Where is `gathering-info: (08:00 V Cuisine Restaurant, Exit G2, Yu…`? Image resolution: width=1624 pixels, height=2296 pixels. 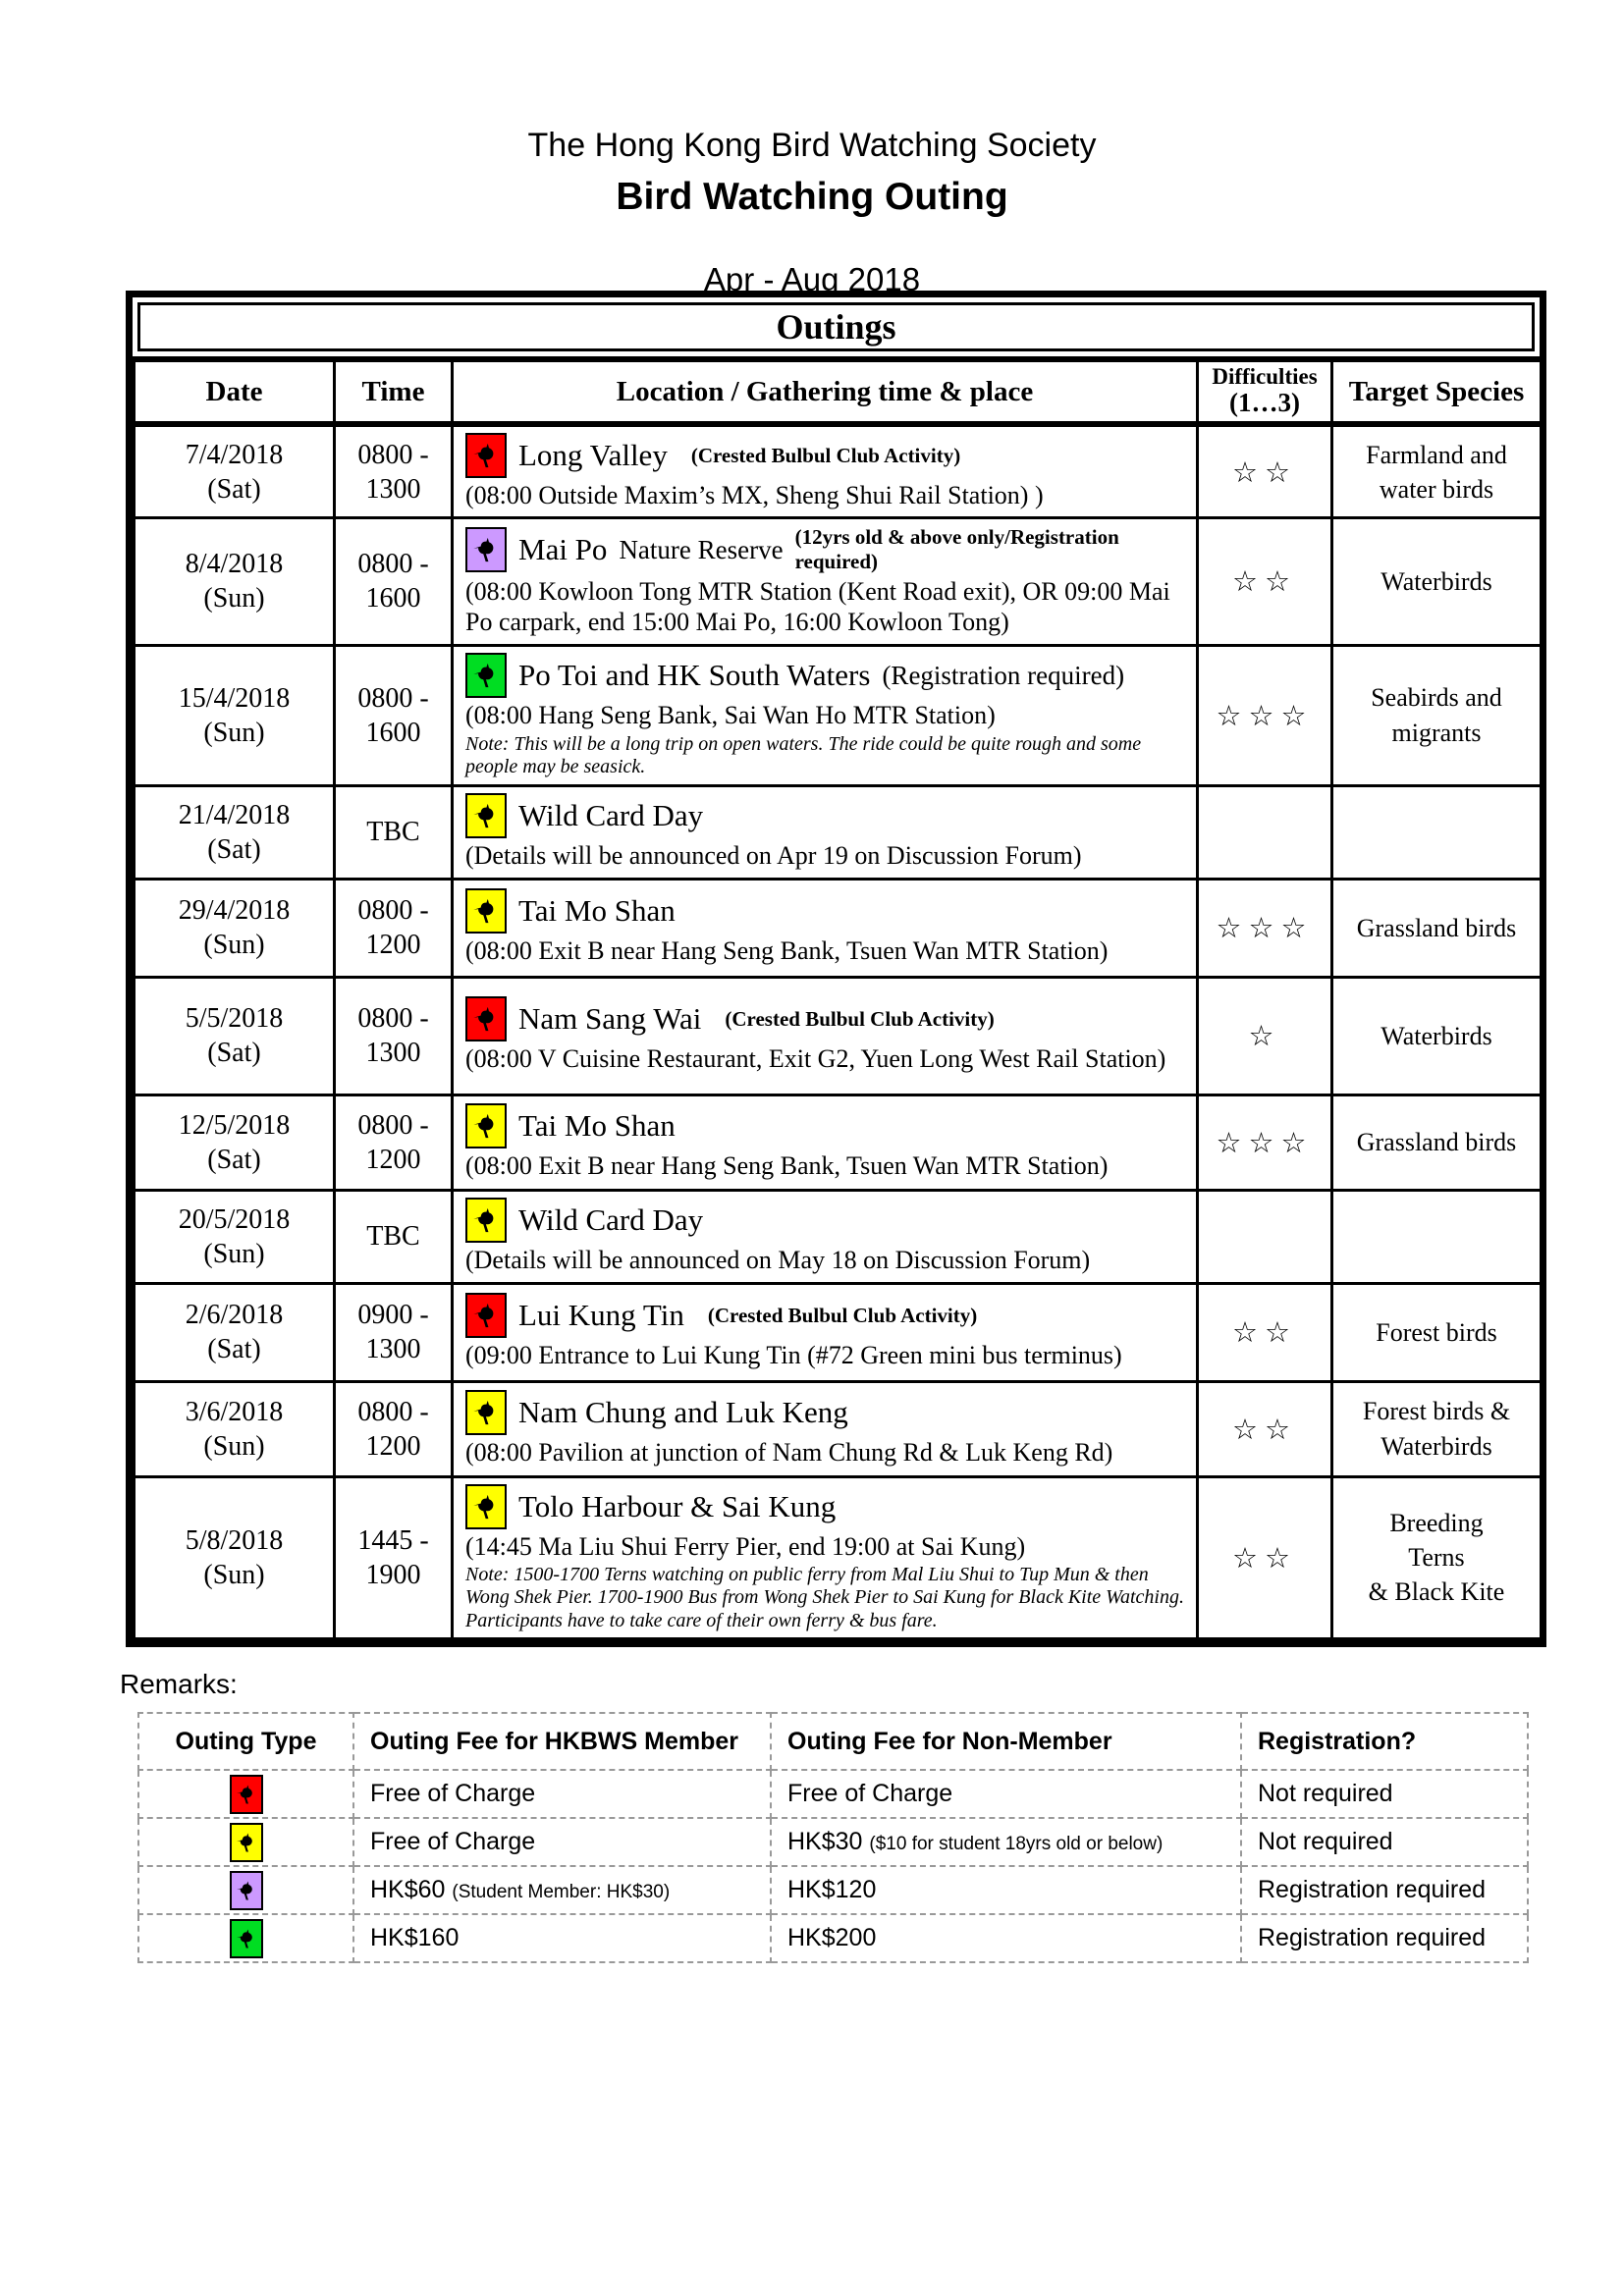
gathering-info: (08:00 V Cuisine Restaurant, Exit G2, Yu… is located at coordinates (815, 1059).